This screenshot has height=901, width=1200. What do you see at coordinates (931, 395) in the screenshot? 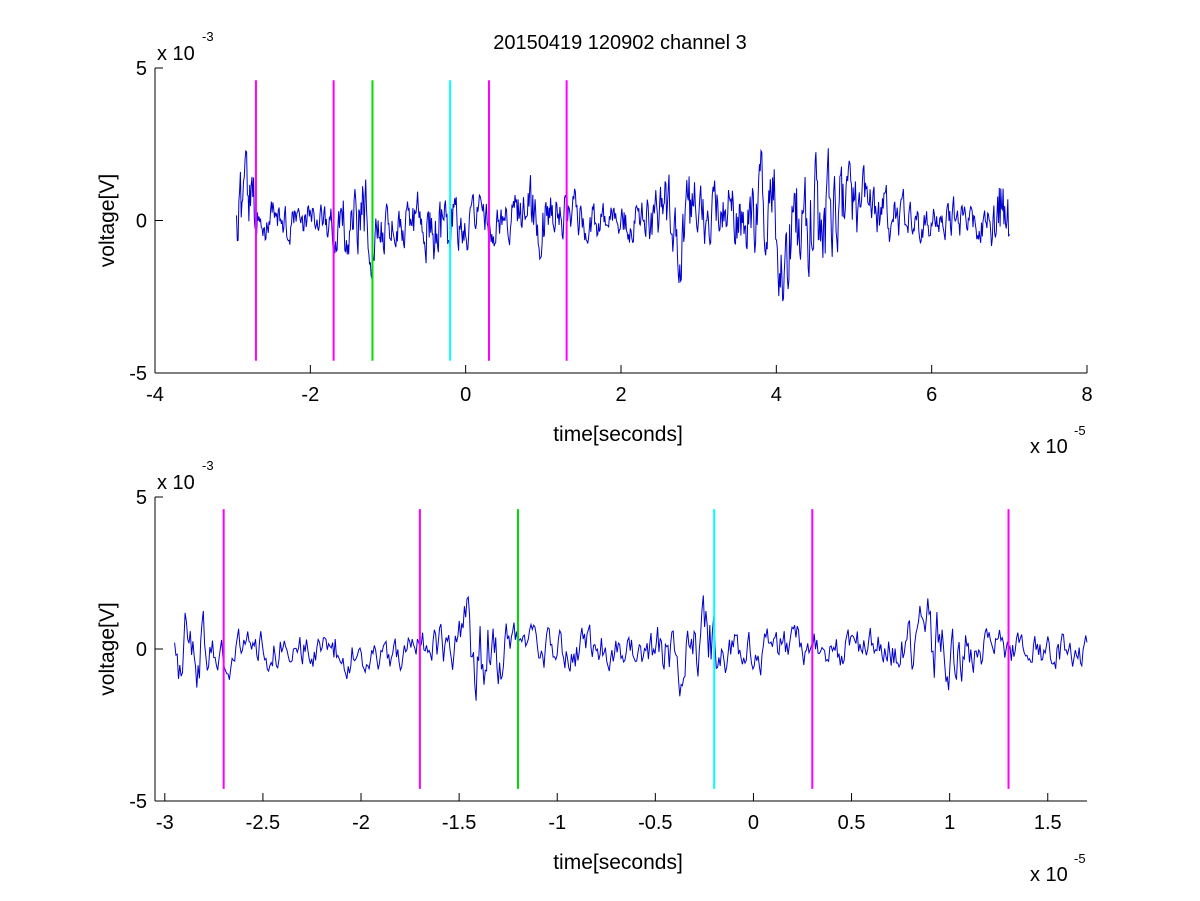
I see `x-tick-label: 6` at bounding box center [931, 395].